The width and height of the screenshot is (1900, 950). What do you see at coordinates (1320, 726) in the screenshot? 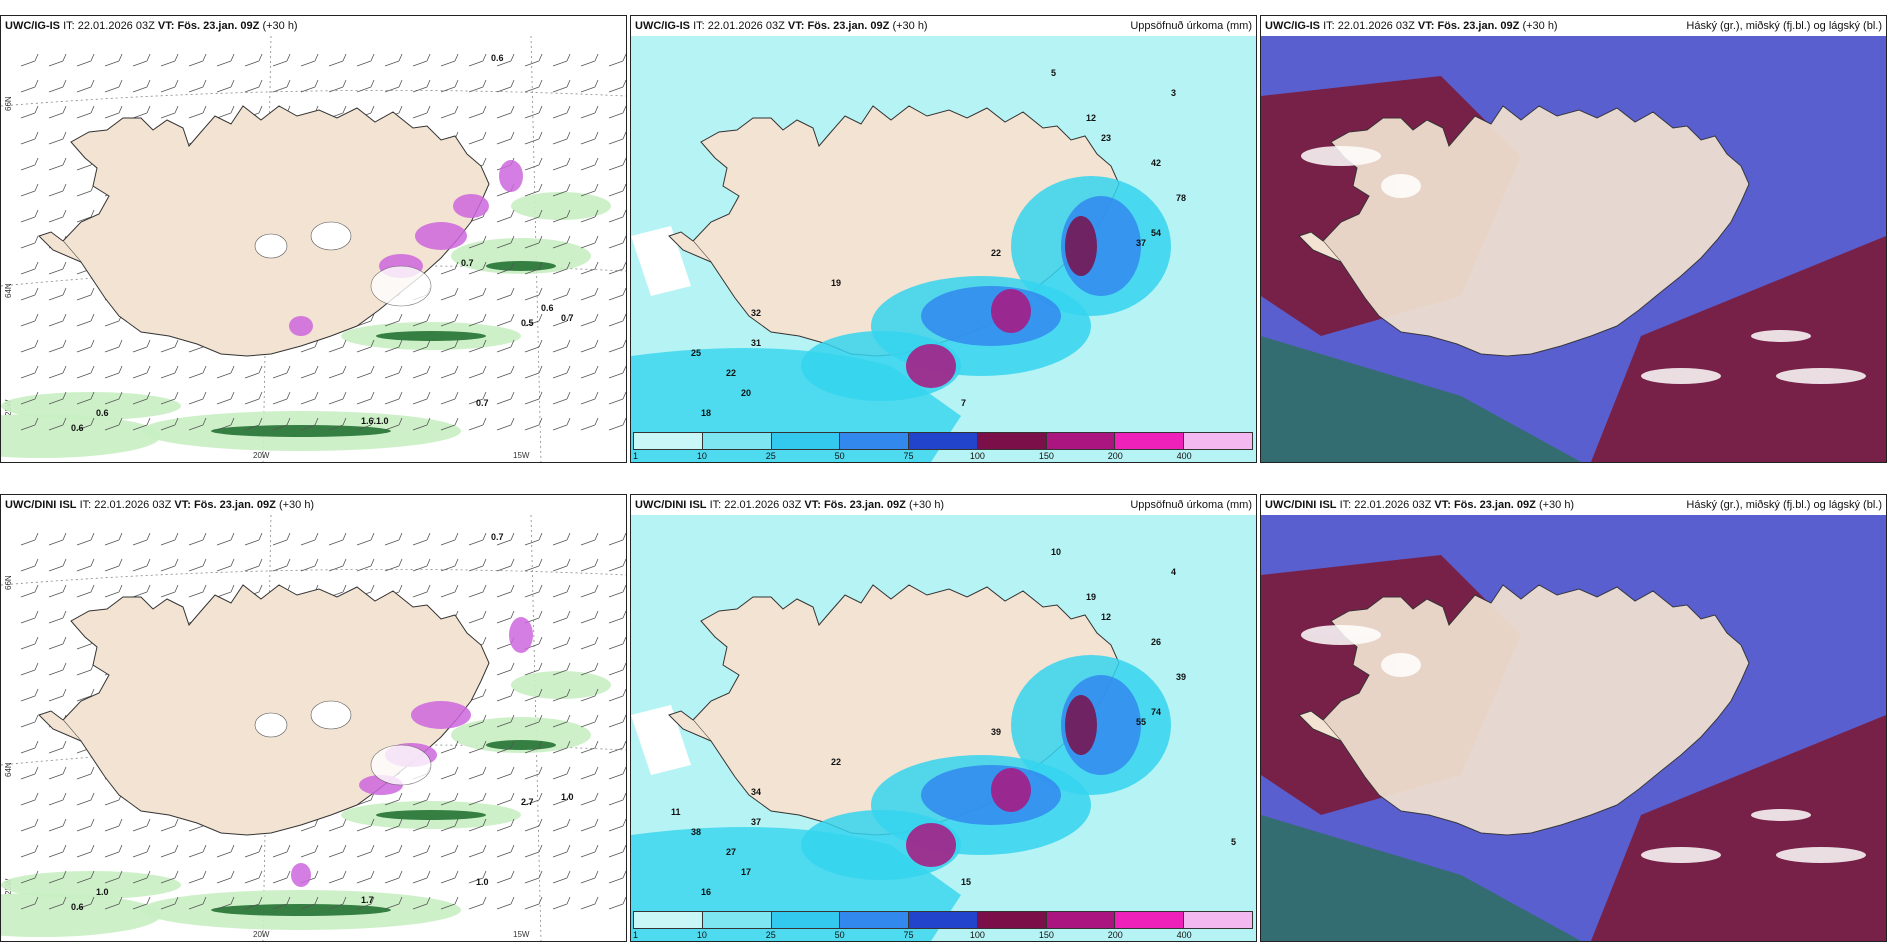
I see `reykjanes-peninsula` at bounding box center [1320, 726].